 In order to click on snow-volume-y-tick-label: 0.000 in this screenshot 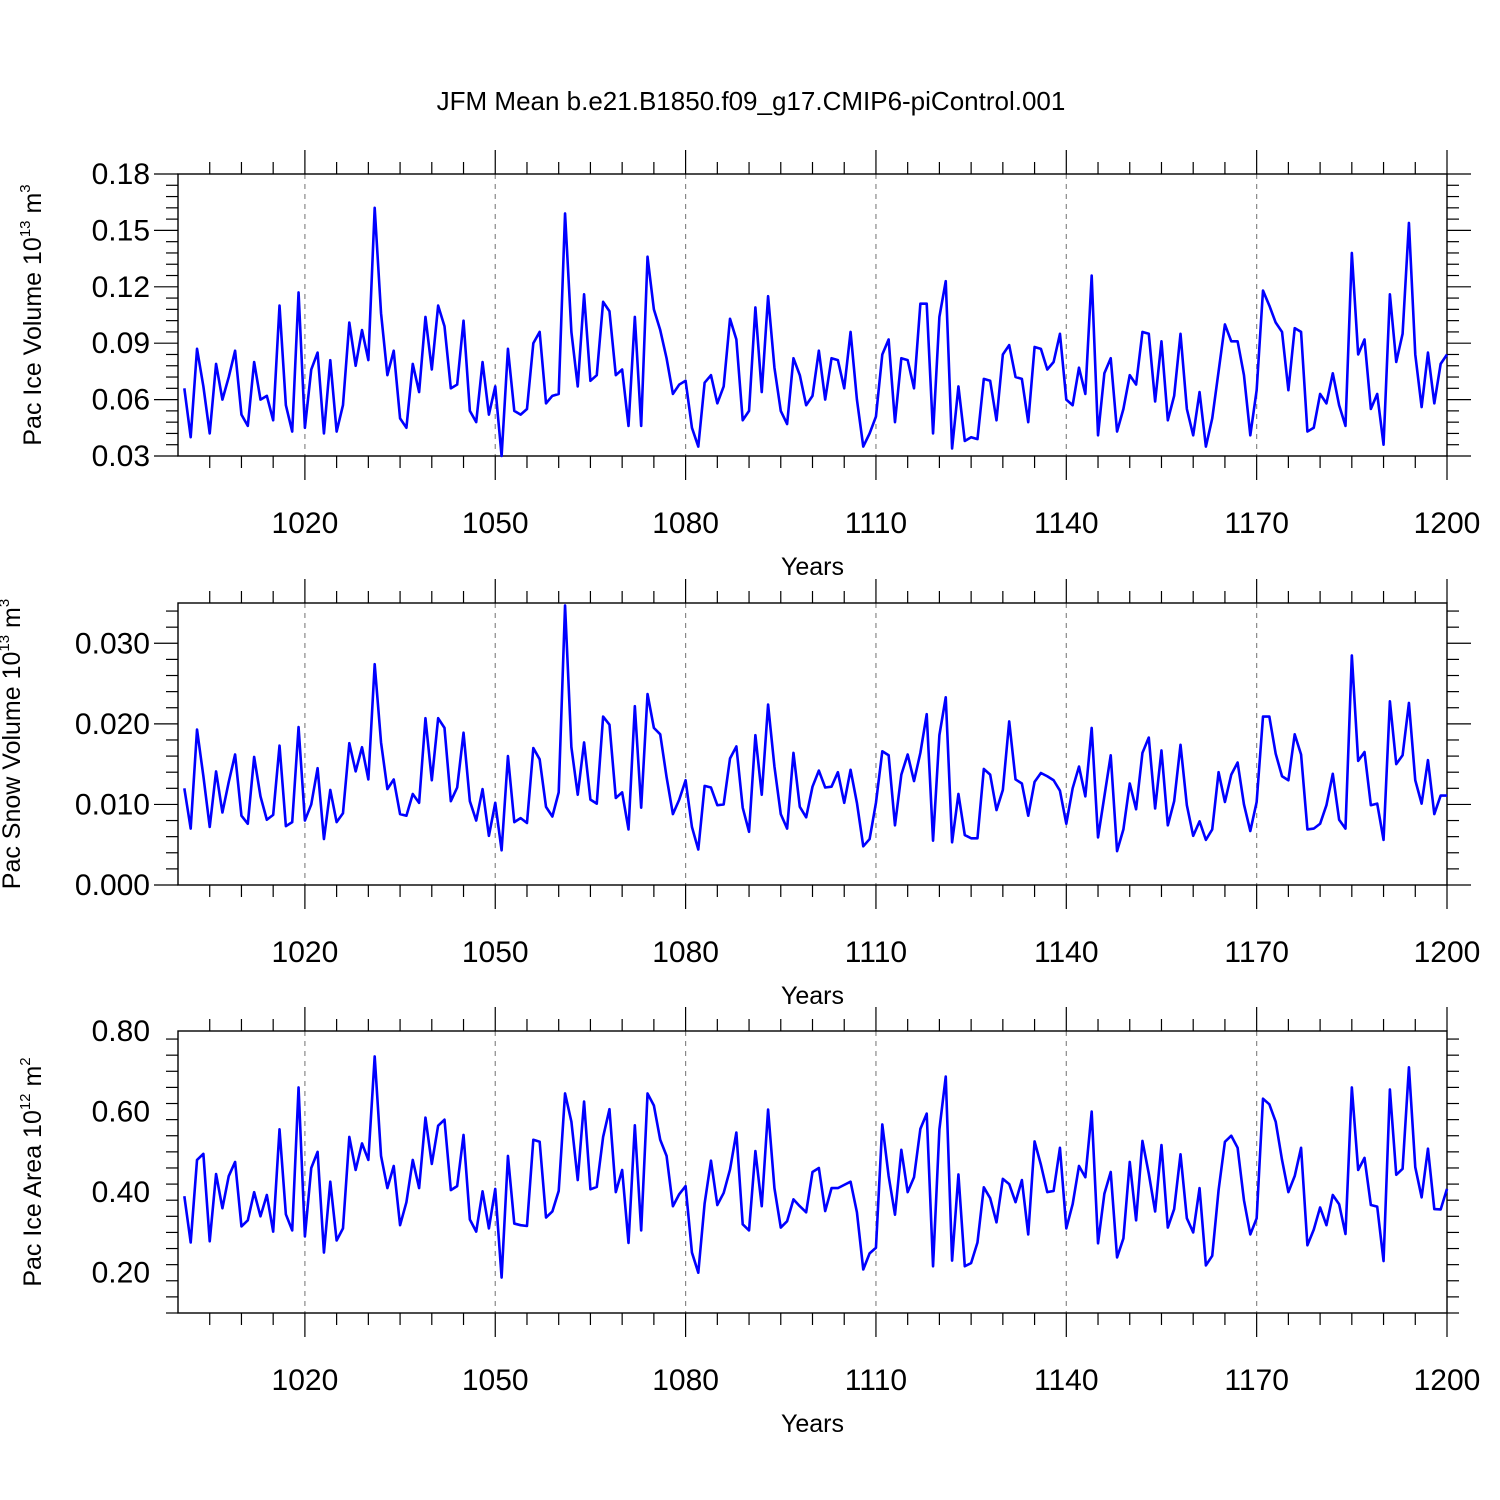, I will do `click(112, 885)`.